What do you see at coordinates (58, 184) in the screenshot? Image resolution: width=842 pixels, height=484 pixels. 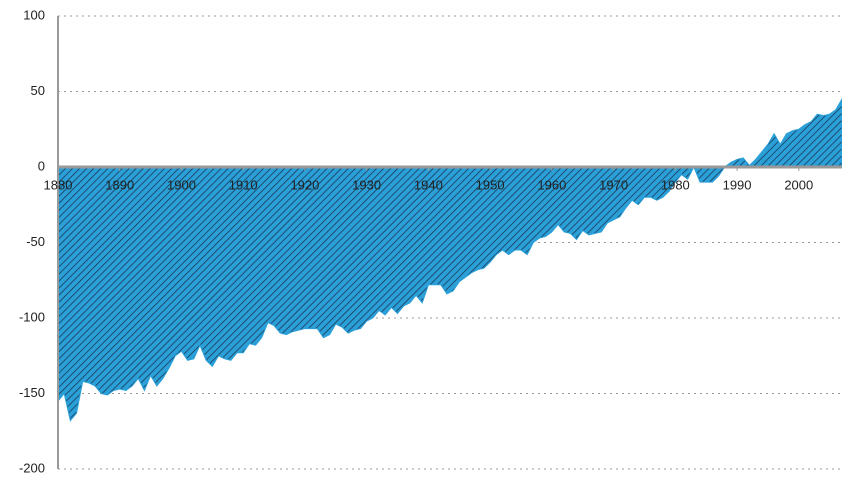 I see `x-tick-label: 1880` at bounding box center [58, 184].